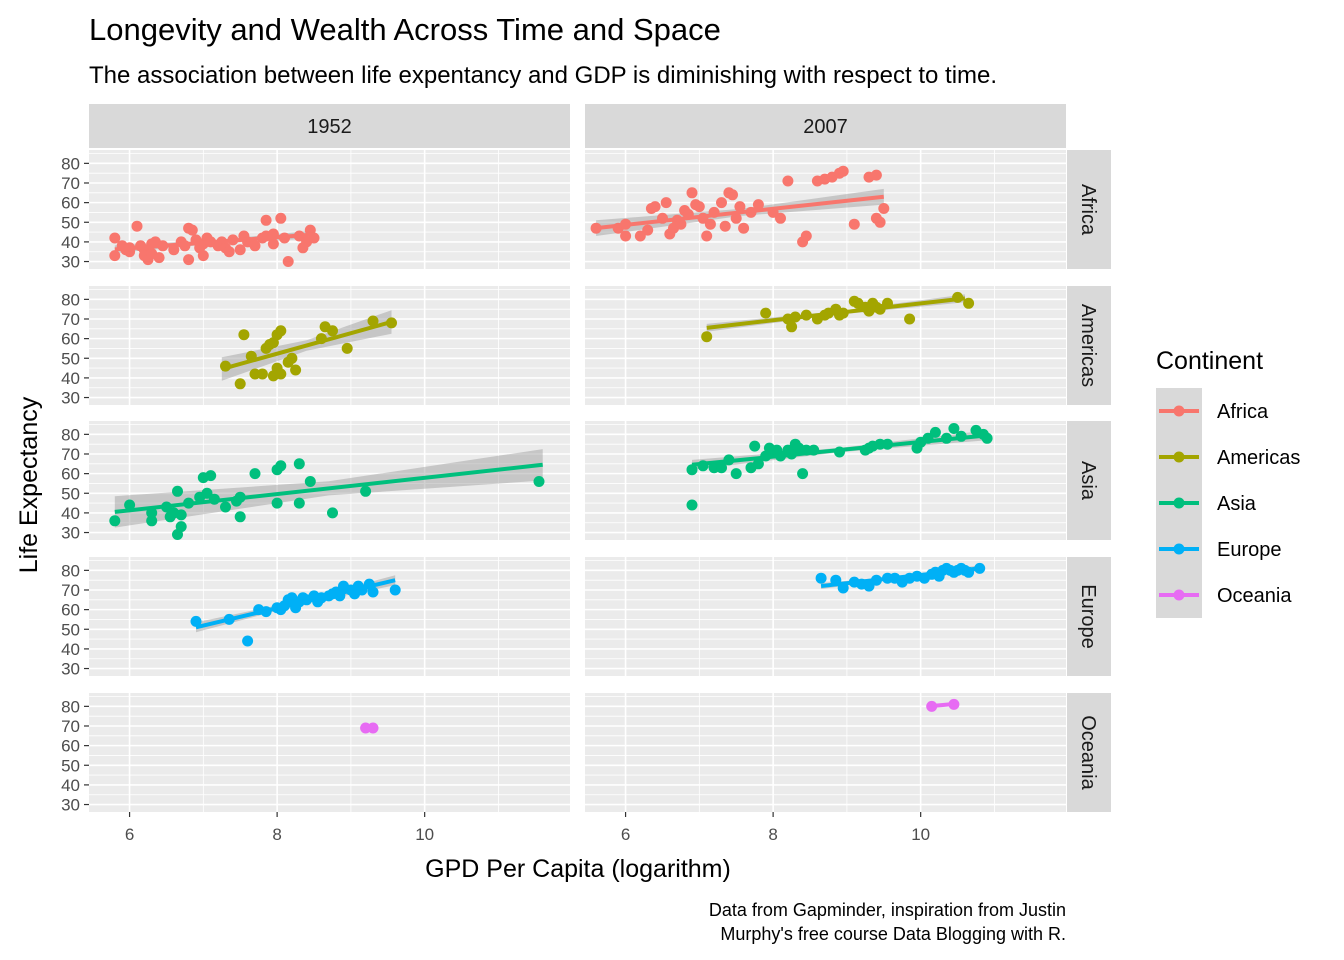  I want to click on strip-label-1952: 1952, so click(329, 127).